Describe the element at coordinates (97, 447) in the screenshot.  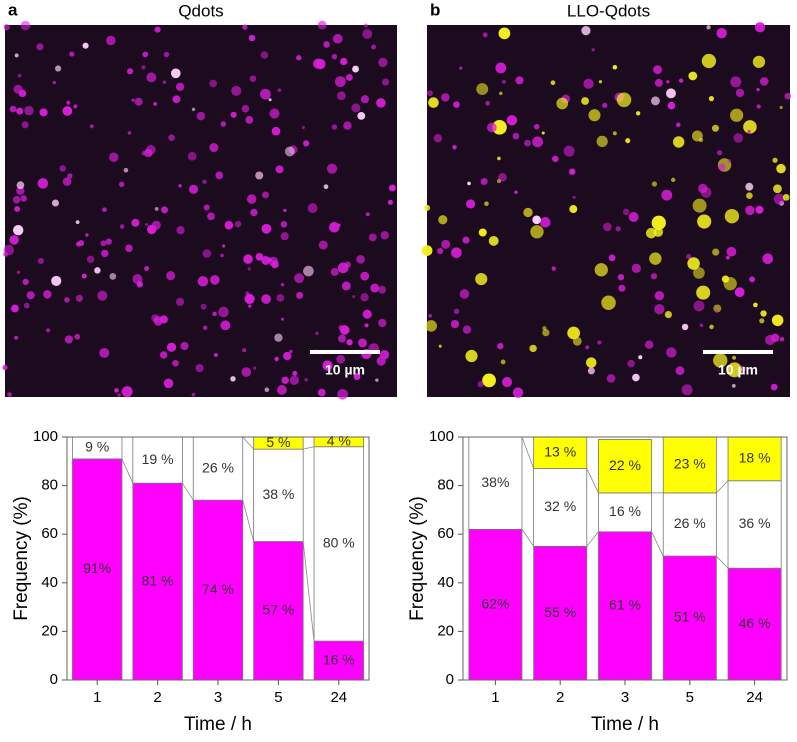
I see `value-label: 9 %` at that location.